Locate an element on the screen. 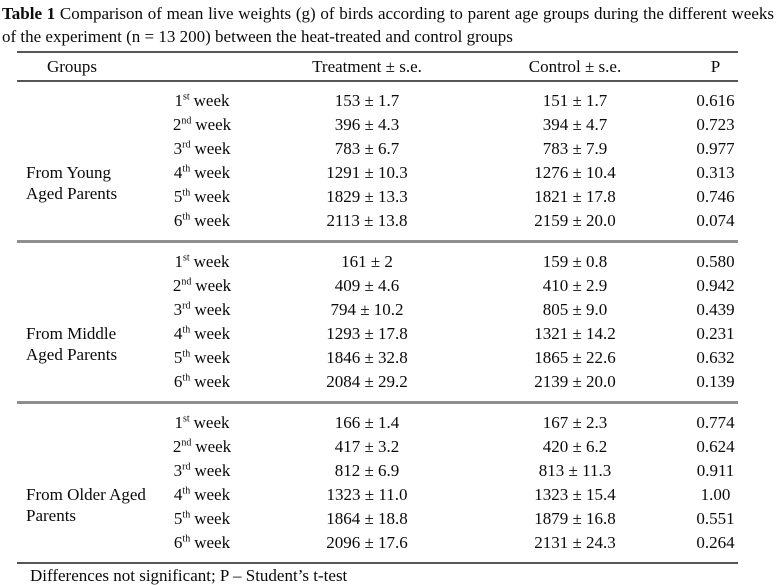 The image size is (776, 585). p-value: 0.746 is located at coordinates (715, 196).